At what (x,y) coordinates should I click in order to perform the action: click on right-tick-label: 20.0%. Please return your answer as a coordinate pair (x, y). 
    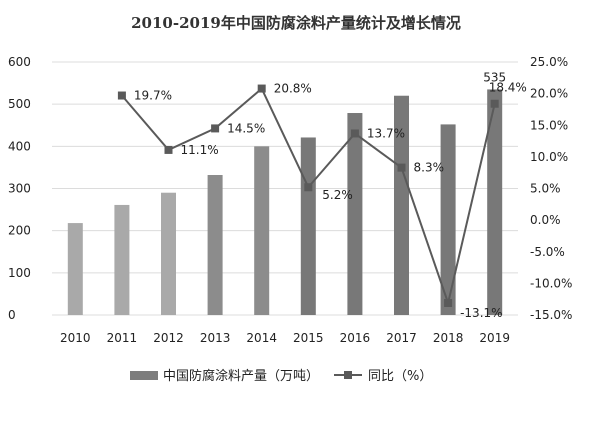
    Looking at the image, I should click on (549, 94).